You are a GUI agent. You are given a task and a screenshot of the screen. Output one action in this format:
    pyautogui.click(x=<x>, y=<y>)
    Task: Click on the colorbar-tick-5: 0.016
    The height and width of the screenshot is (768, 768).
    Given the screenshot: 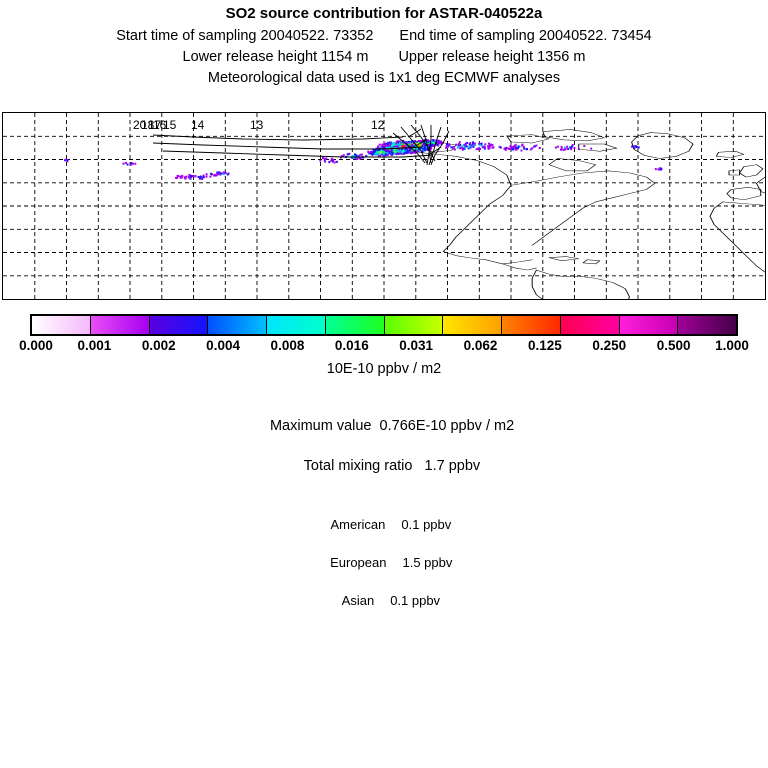 What is the action you would take?
    pyautogui.click(x=351, y=345)
    